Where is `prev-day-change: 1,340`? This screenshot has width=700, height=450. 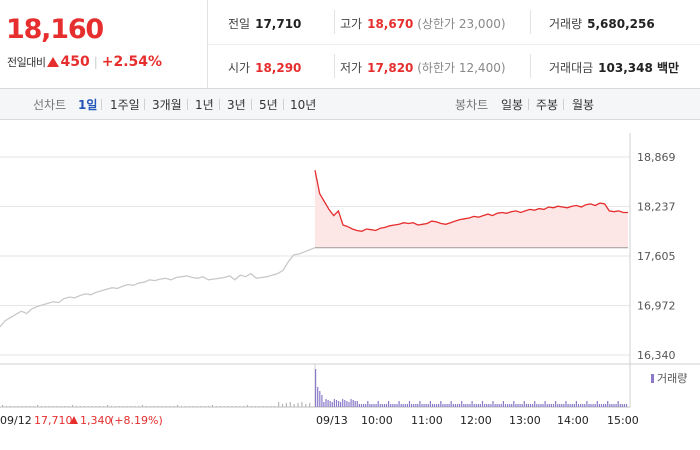
prev-day-change: 1,340 is located at coordinates (96, 420).